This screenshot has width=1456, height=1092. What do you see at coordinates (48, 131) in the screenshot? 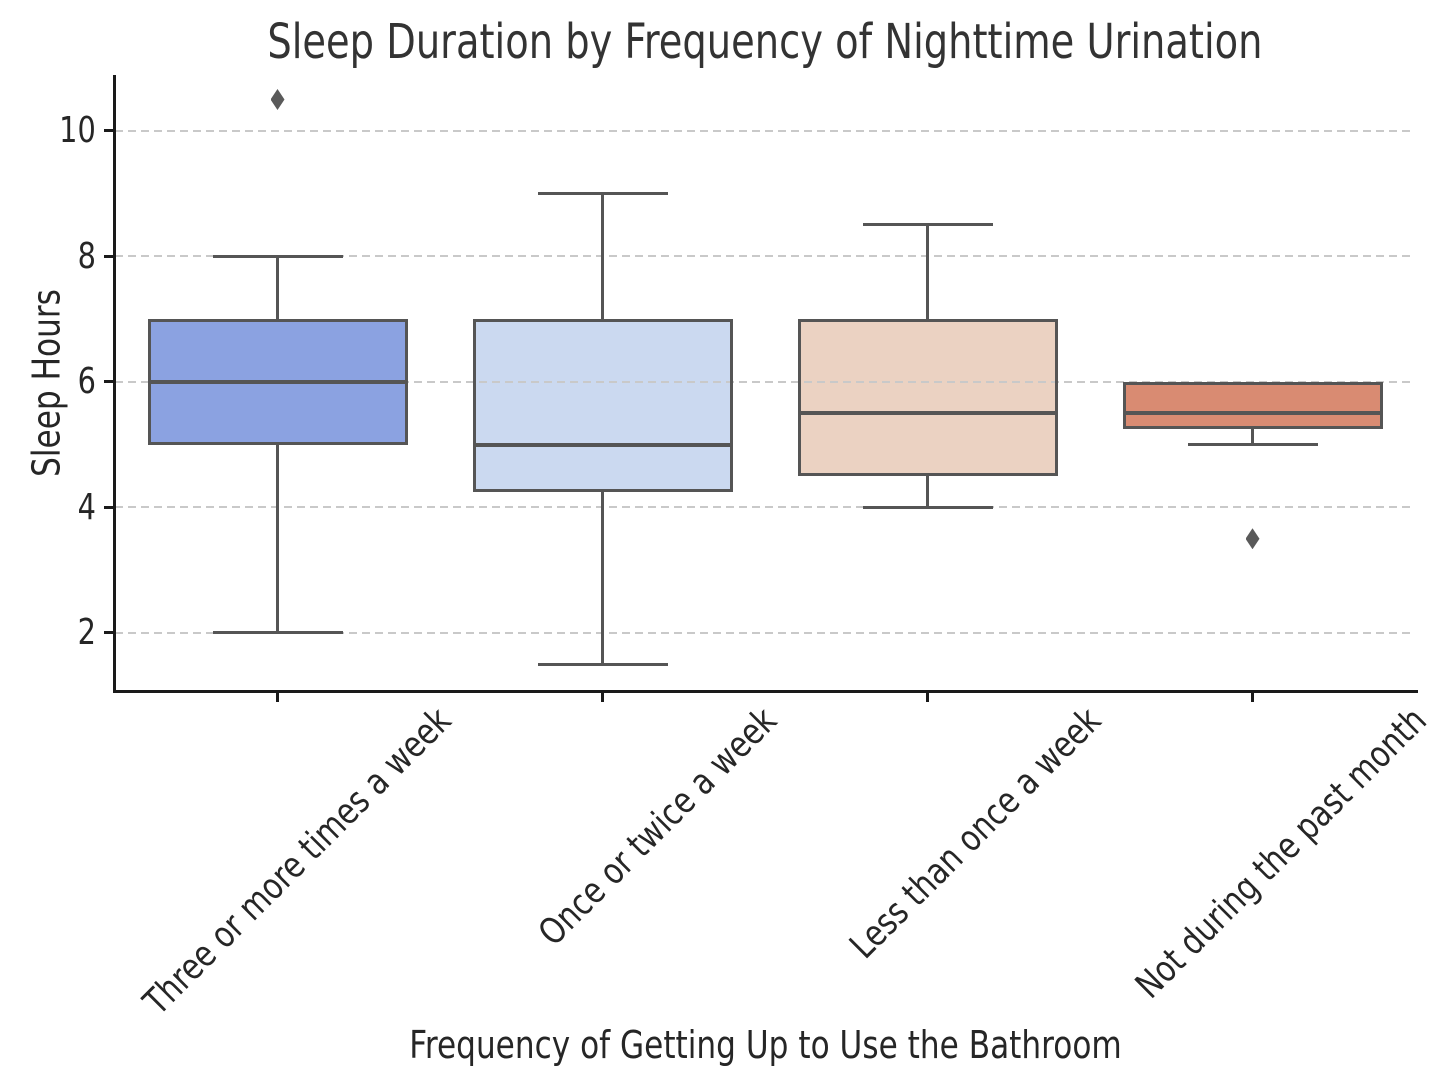
I see `y-tick-label: 10` at bounding box center [48, 131].